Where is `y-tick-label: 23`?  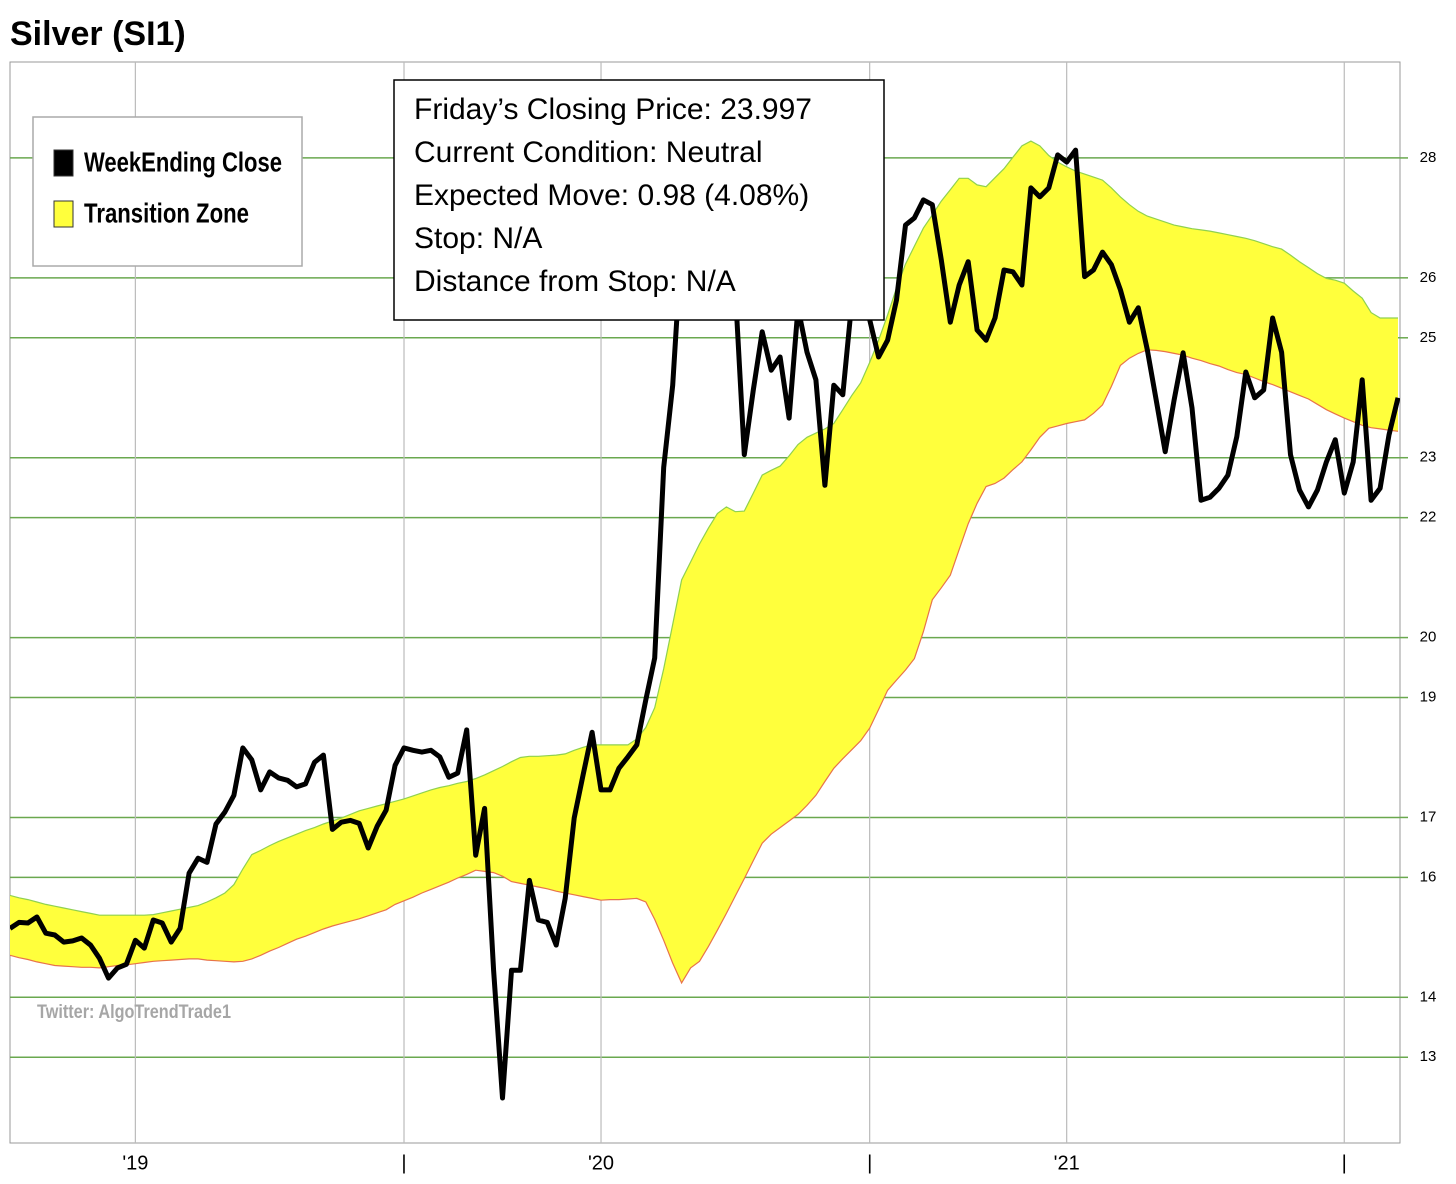 y-tick-label: 23 is located at coordinates (1428, 457).